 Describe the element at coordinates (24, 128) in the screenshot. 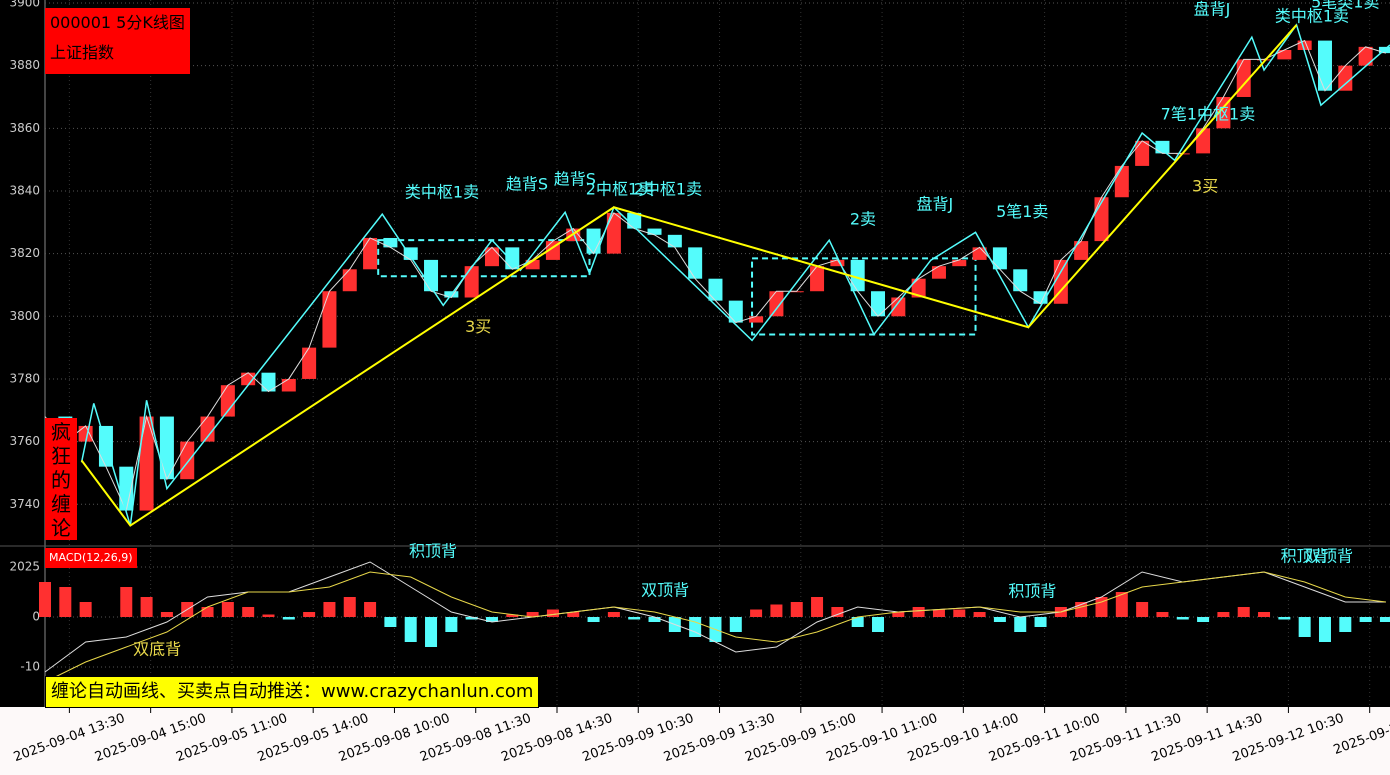

I see `y-tick-label: 3860` at that location.